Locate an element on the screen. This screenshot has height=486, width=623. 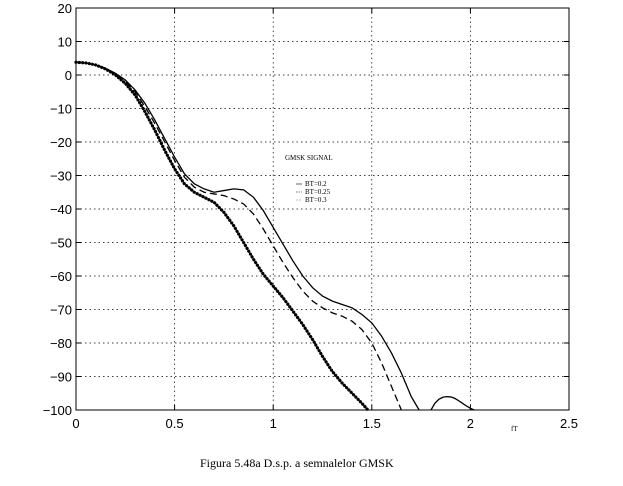
x-tick-label: 2 is located at coordinates (470, 423).